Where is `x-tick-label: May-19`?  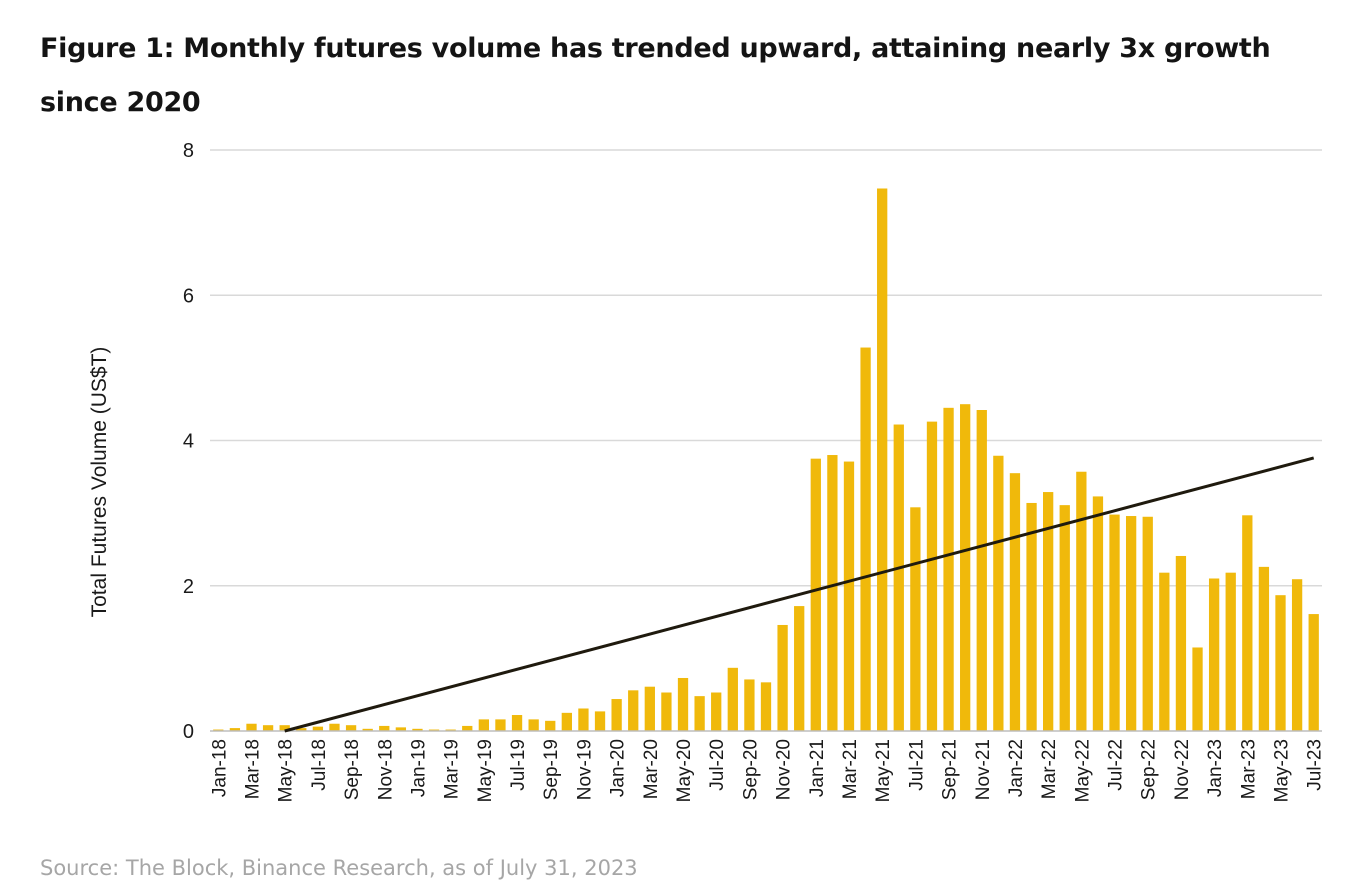
x-tick-label: May-19 is located at coordinates (485, 770).